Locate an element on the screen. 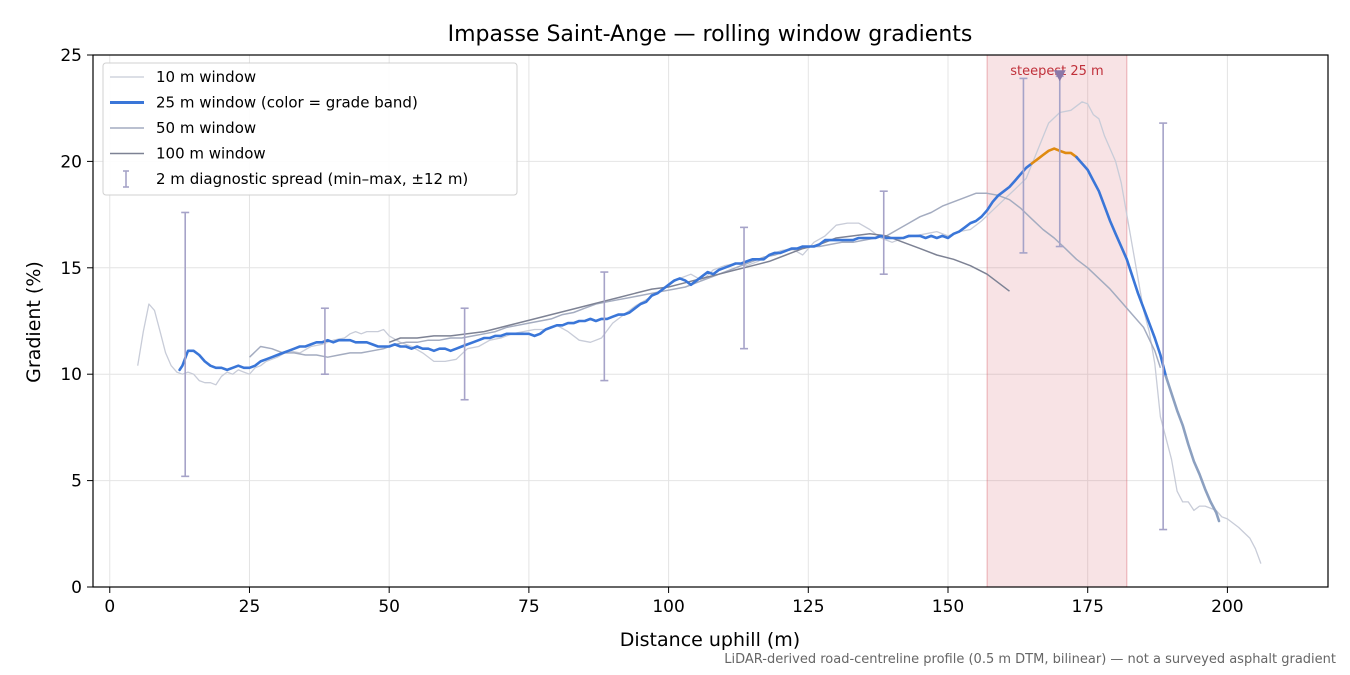 The width and height of the screenshot is (1350, 675). x-axis-label: Distance uphill (m) is located at coordinates (710, 640).